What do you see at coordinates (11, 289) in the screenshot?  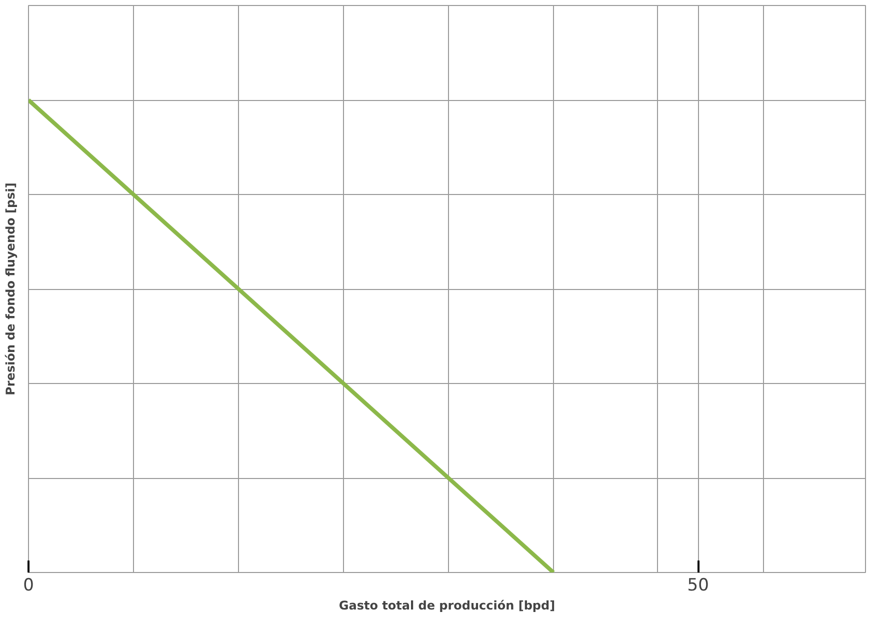 I see `y-axis-title: Presión de fondo fluyendo [psi]` at bounding box center [11, 289].